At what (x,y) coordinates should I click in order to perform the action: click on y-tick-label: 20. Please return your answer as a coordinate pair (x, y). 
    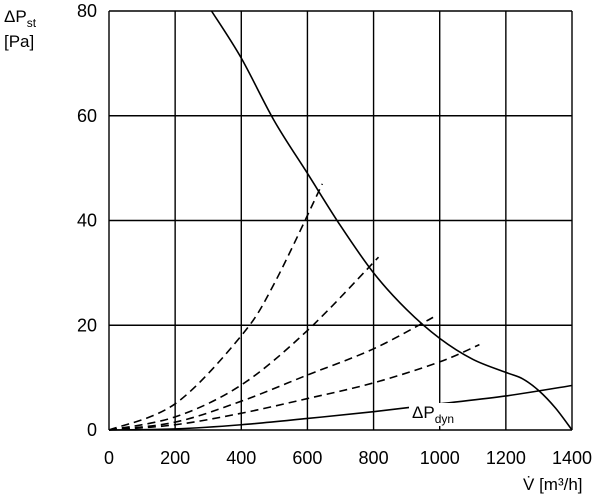
    Looking at the image, I should click on (87, 325).